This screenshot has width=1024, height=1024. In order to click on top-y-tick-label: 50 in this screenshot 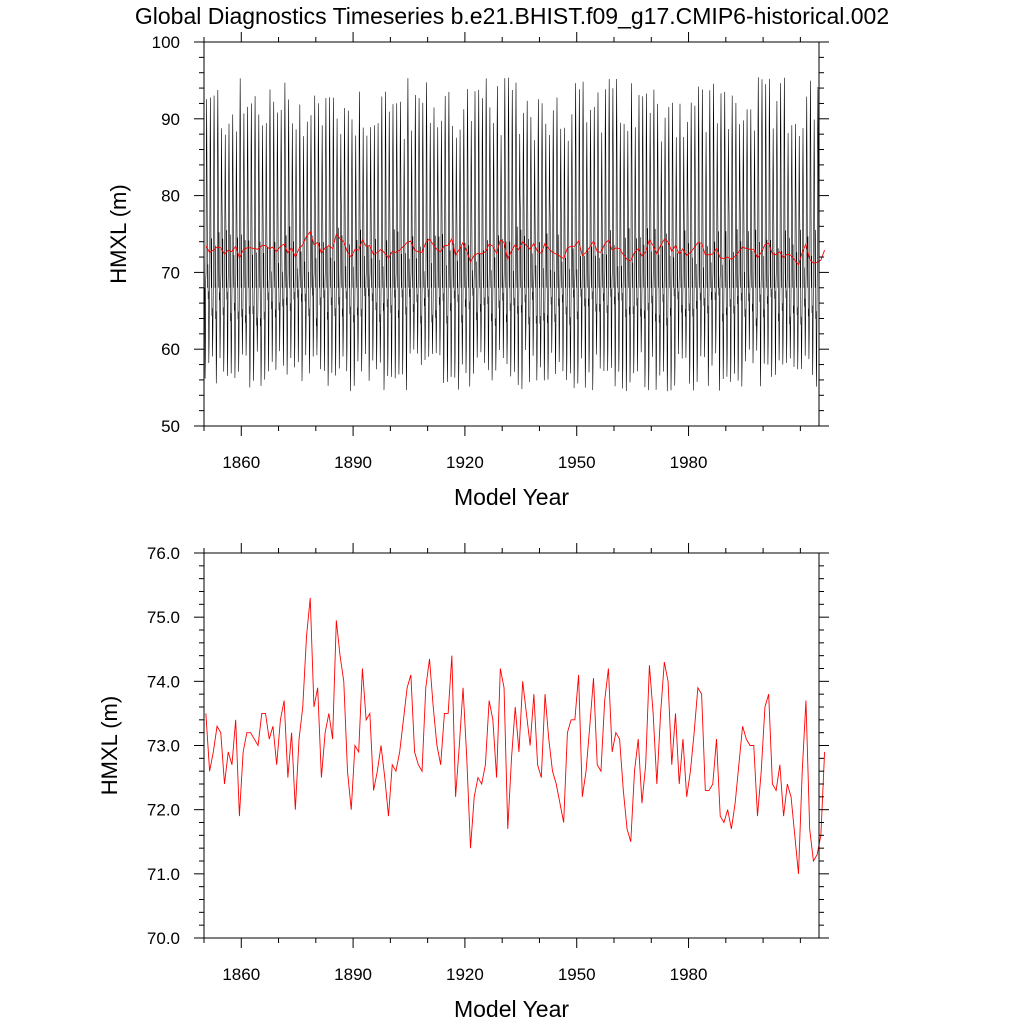, I will do `click(170, 426)`.